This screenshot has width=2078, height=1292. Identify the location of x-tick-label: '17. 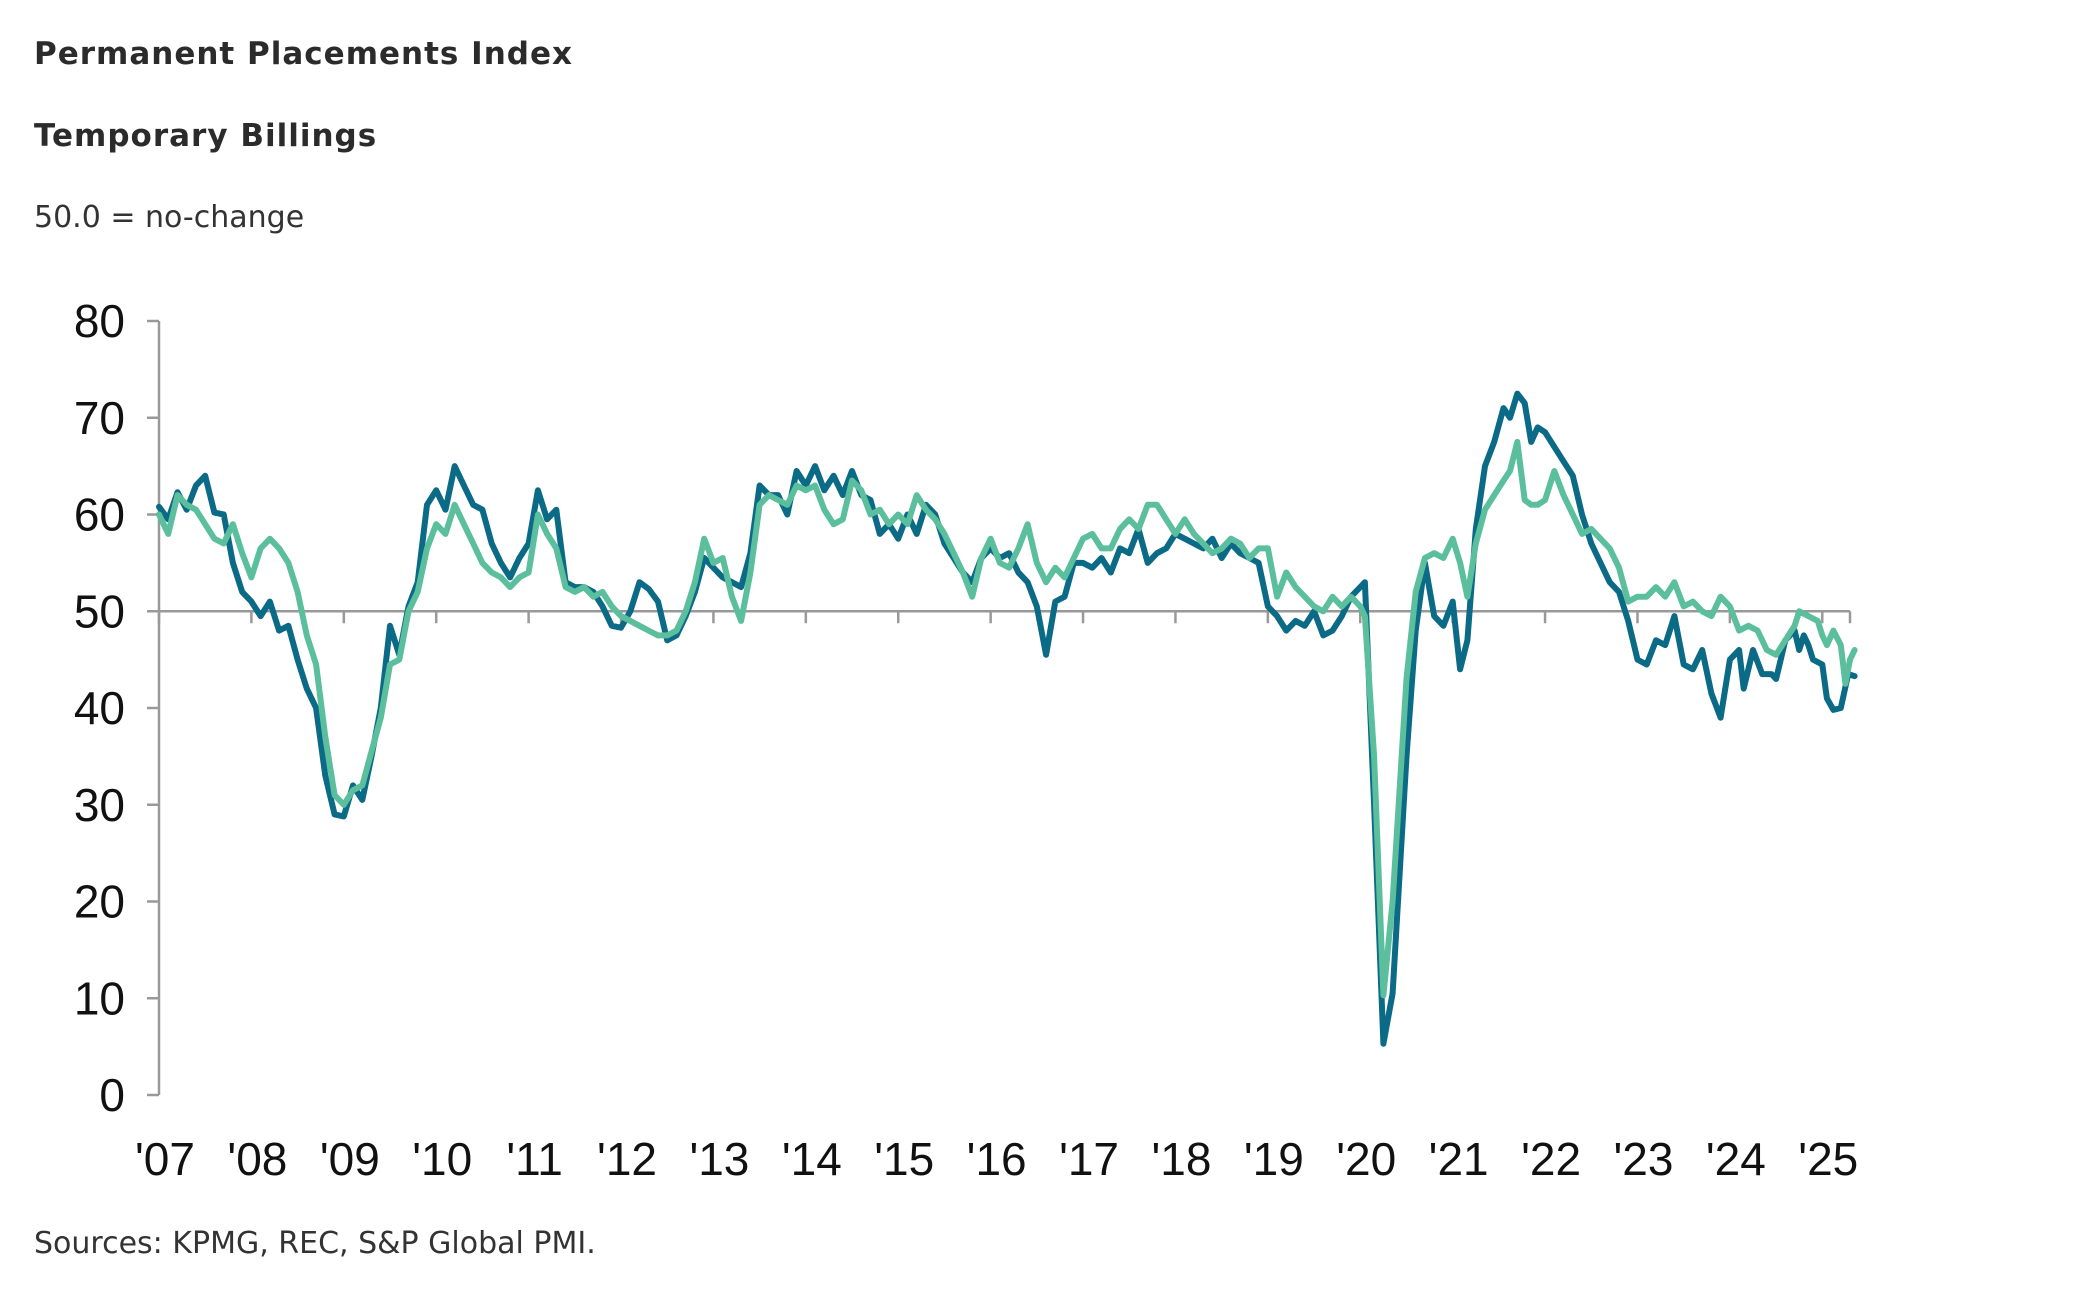
(1089, 1159).